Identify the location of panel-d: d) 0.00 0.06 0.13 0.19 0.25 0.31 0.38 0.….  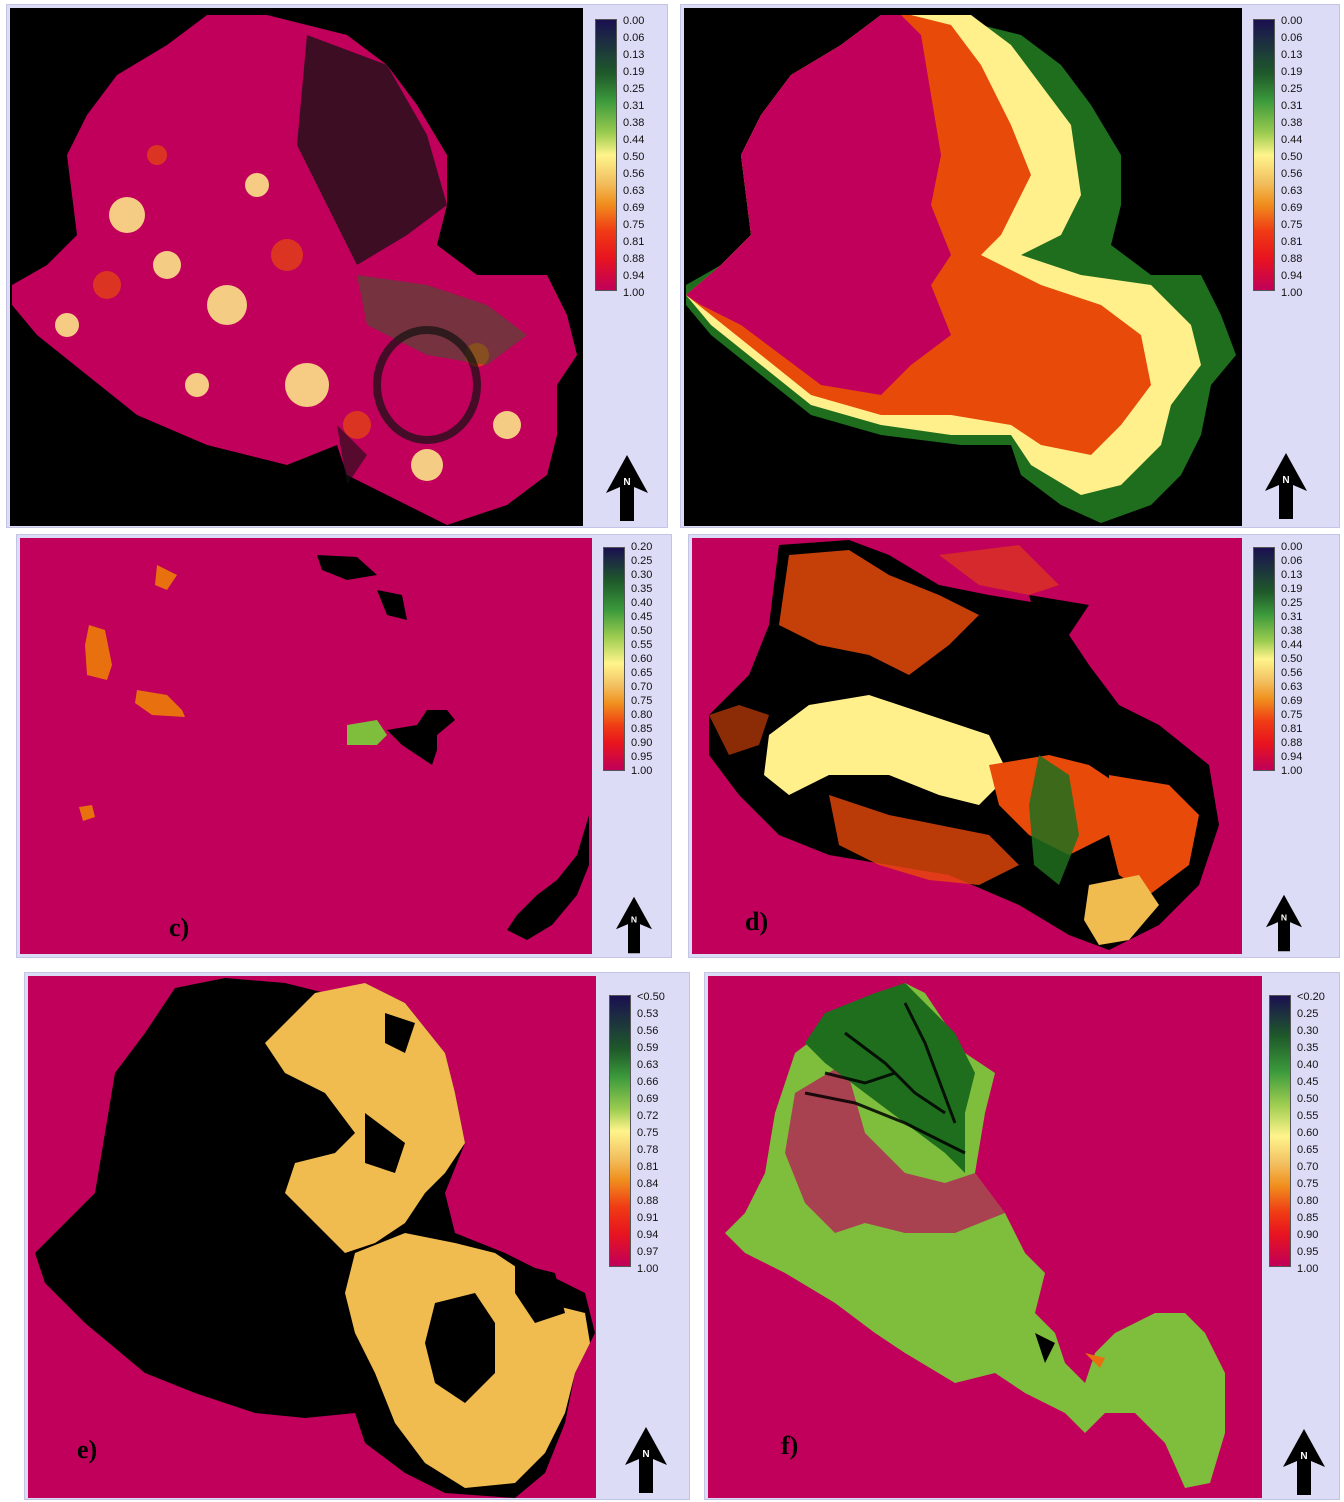
(1014, 746).